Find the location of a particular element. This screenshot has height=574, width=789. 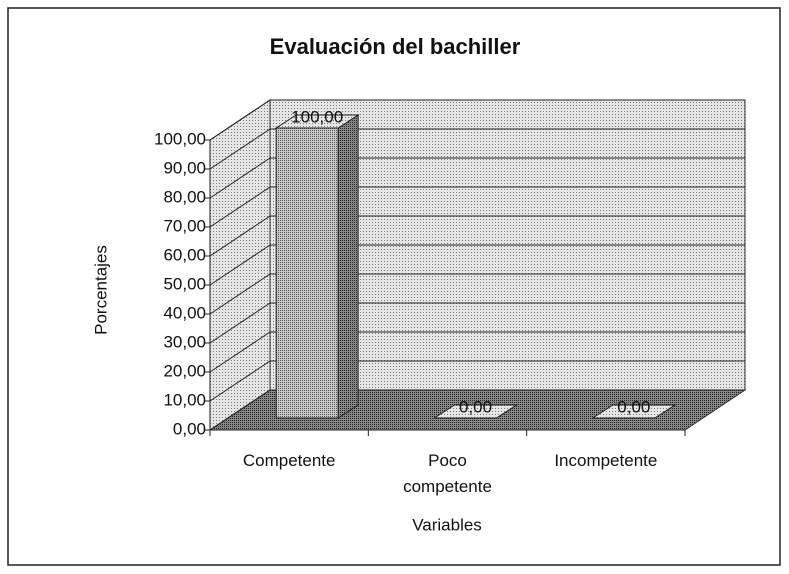

bar is located at coordinates (307, 273).